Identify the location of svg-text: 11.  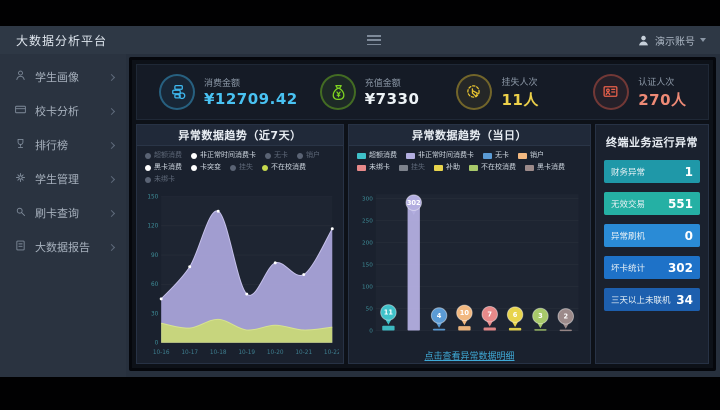
(389, 313).